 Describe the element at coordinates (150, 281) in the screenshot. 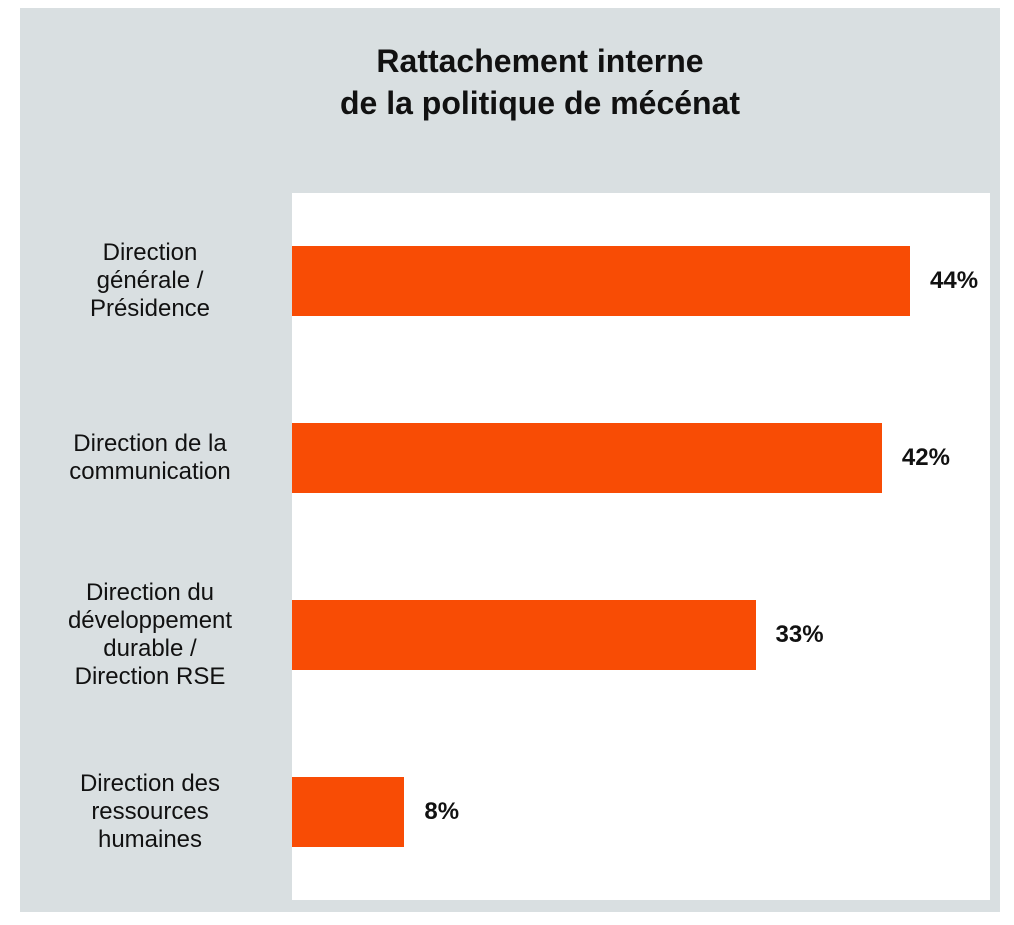

I see `category-label: Direction générale / Présidence` at that location.